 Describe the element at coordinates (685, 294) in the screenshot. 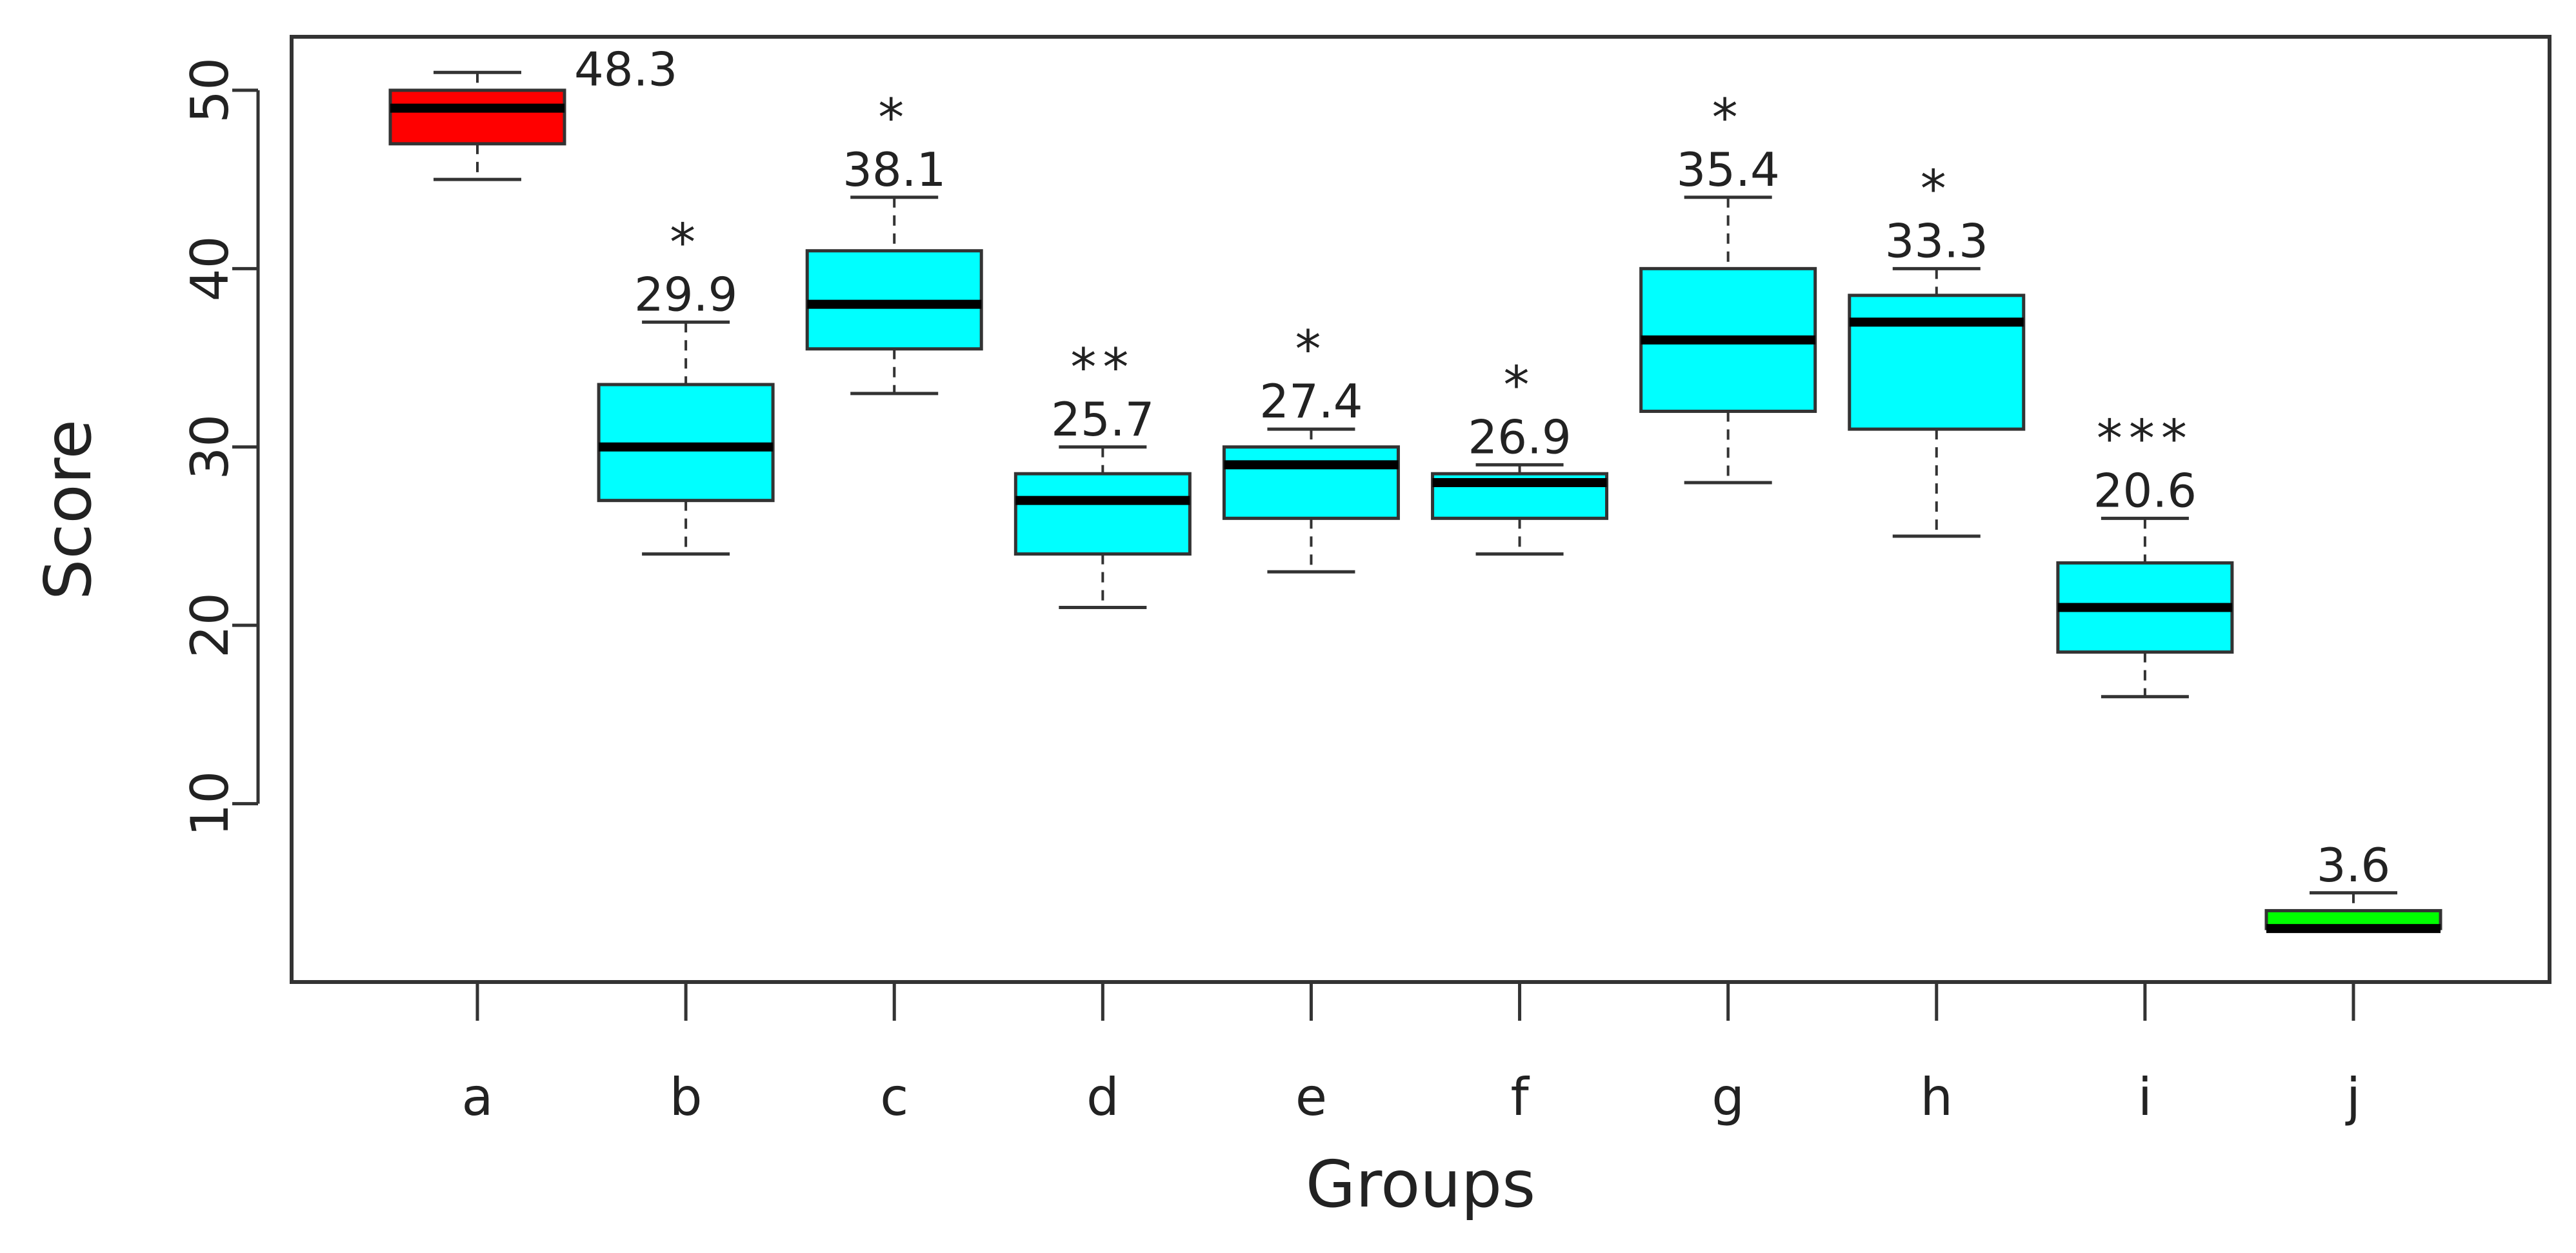

I see `mean-label-b: 29.9` at that location.